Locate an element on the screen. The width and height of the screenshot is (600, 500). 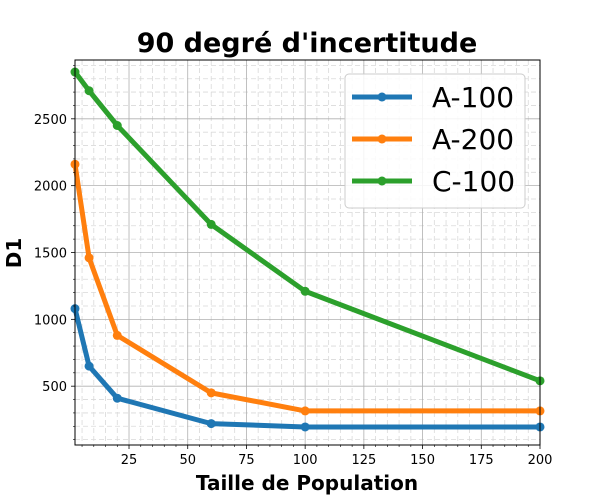
x-tick-label: 50 is located at coordinates (187, 460).